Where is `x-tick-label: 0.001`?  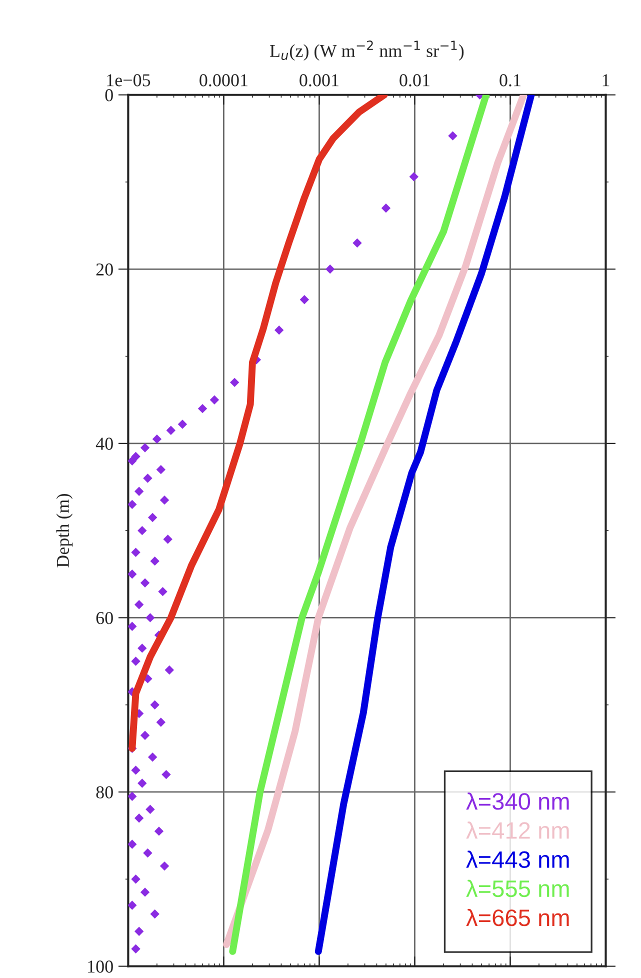
x-tick-label: 0.001 is located at coordinates (319, 80).